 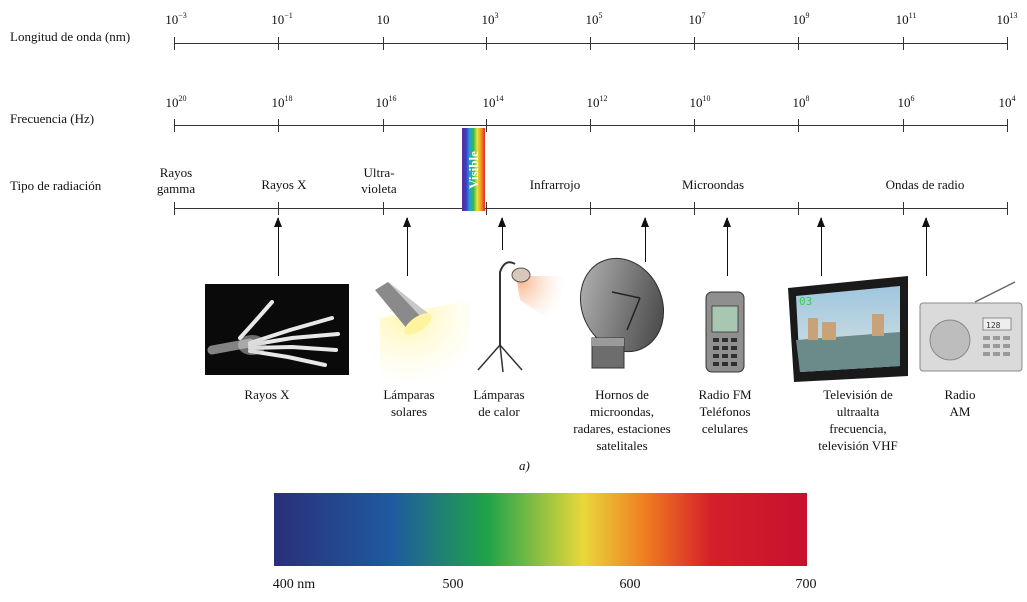 What do you see at coordinates (56, 185) in the screenshot?
I see `radiation-row-label: Tipo de radiación` at bounding box center [56, 185].